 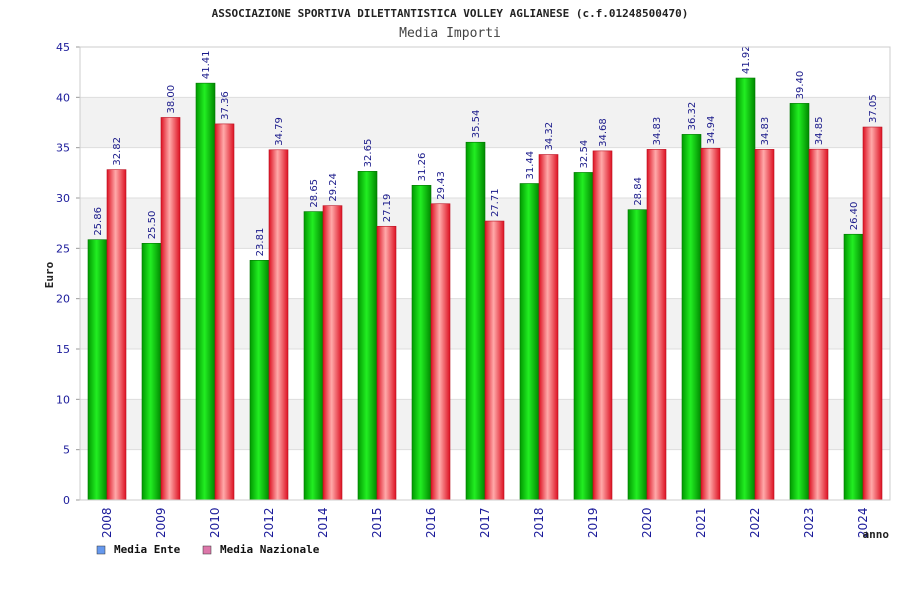 I want to click on data-label-media-nazionale: 37.05, so click(x=873, y=108).